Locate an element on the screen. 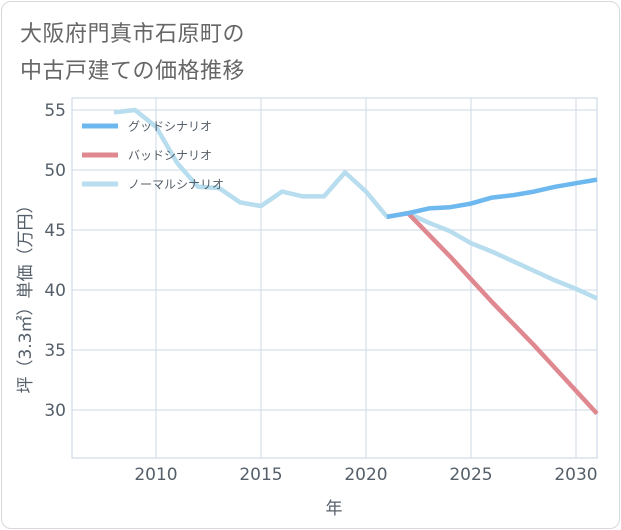 This screenshot has width=621, height=530. title-line-2: 中古戸建ての価格推移 is located at coordinates (133, 71).